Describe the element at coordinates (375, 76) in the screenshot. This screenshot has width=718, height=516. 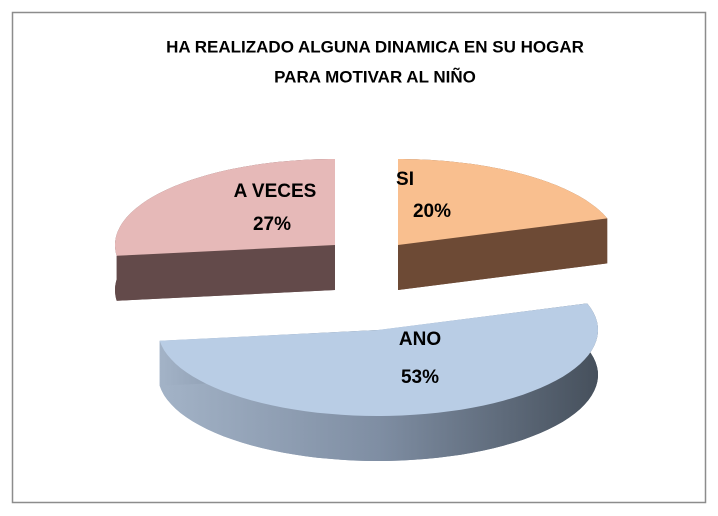
I see `chart-title: PARA MOTIVAR AL NIÑO` at that location.